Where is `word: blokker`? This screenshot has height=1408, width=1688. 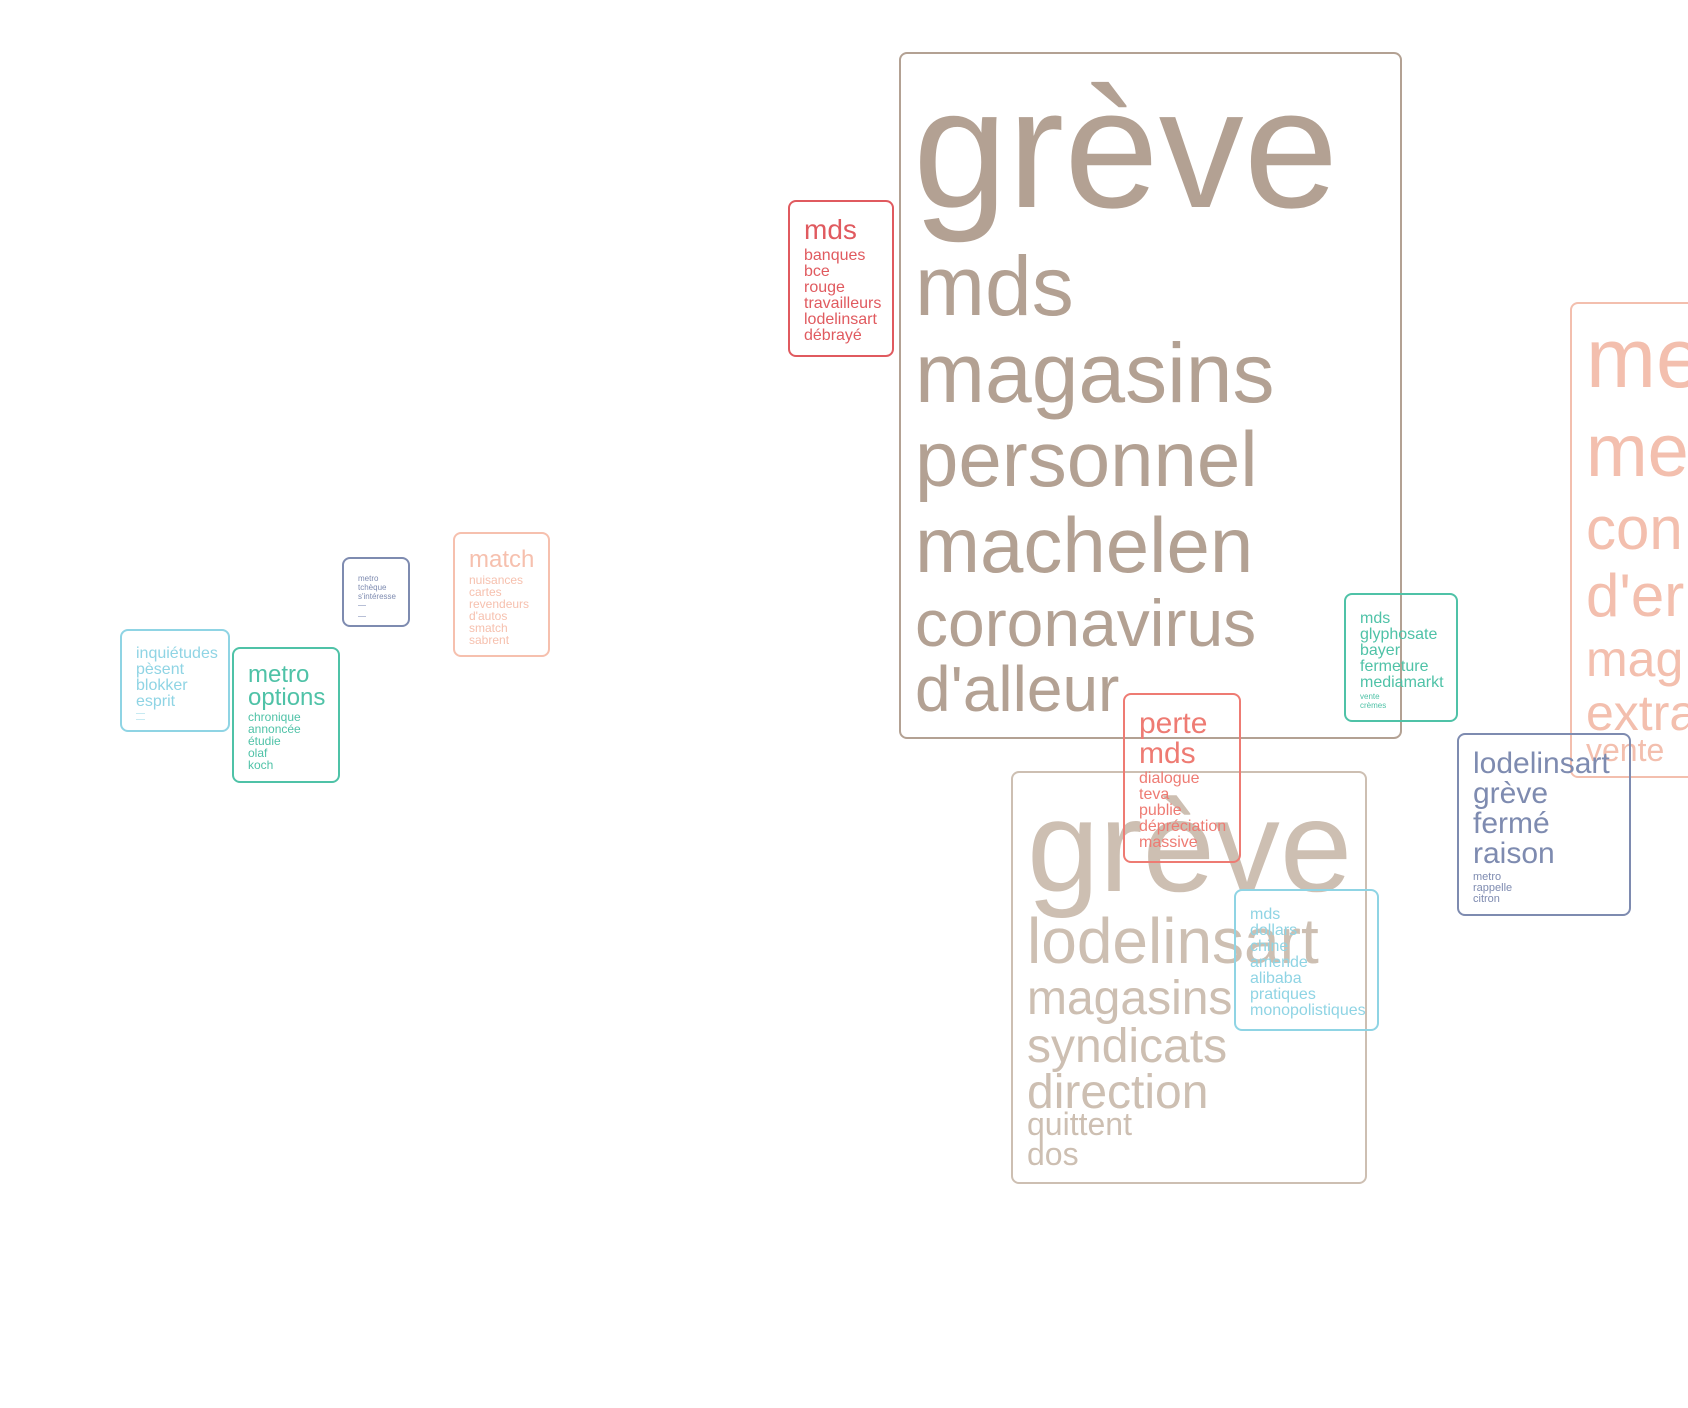
word: blokker is located at coordinates (162, 685).